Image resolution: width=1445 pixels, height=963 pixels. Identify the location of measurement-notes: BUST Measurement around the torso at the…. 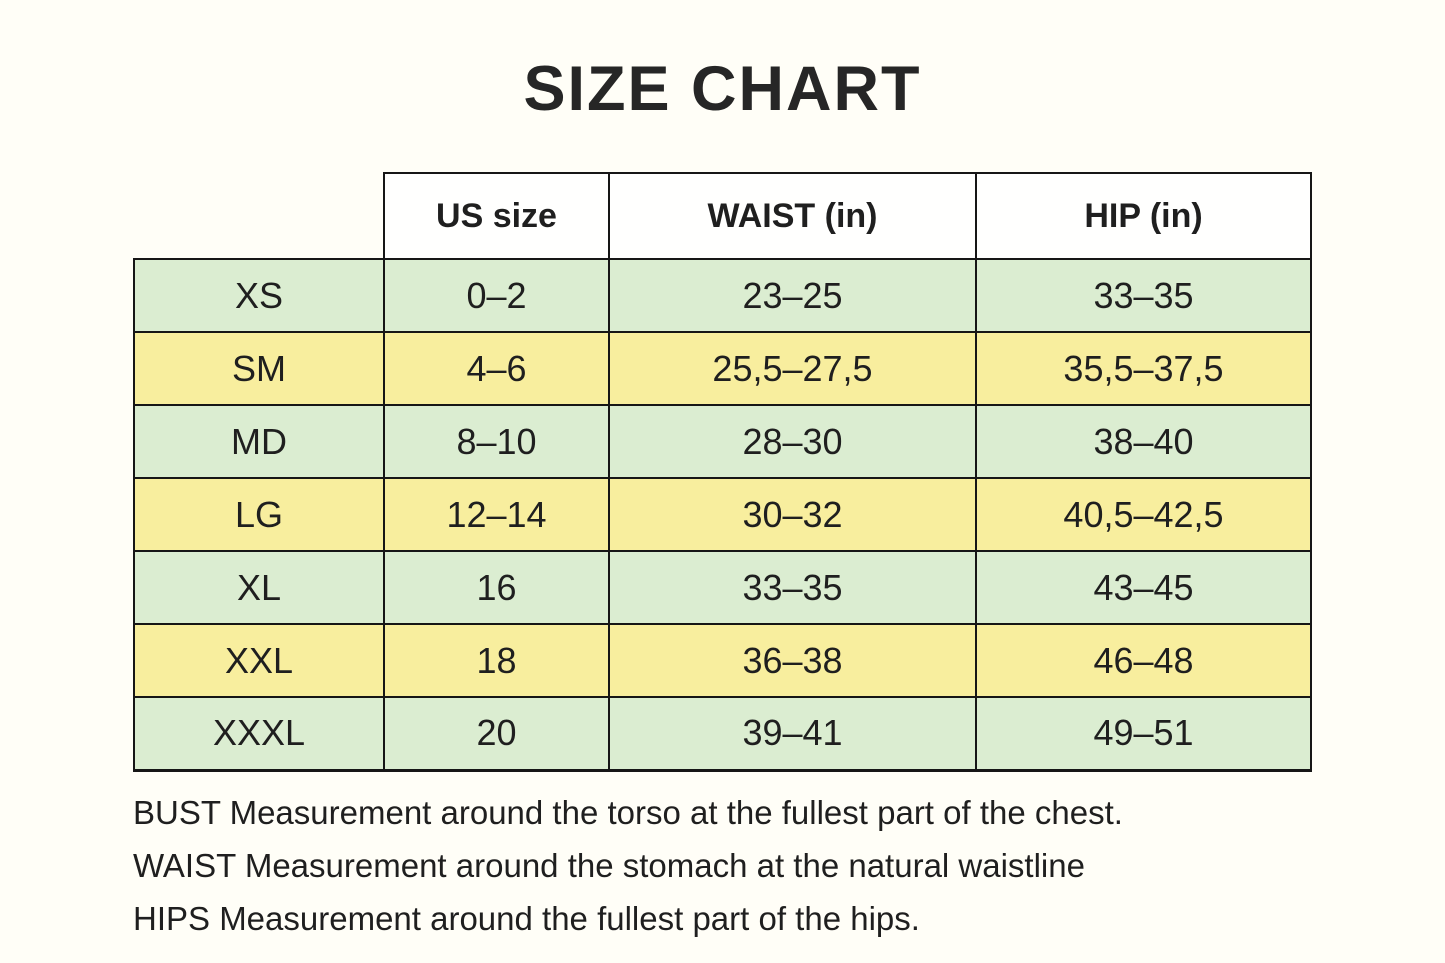
(733, 865).